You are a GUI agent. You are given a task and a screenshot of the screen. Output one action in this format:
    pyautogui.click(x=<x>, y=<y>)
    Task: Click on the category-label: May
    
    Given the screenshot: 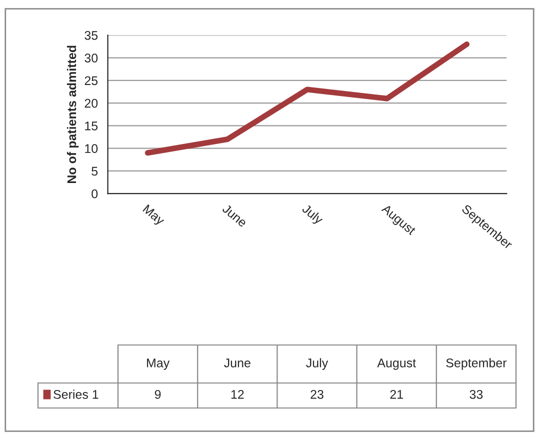 What is the action you would take?
    pyautogui.click(x=158, y=364)
    